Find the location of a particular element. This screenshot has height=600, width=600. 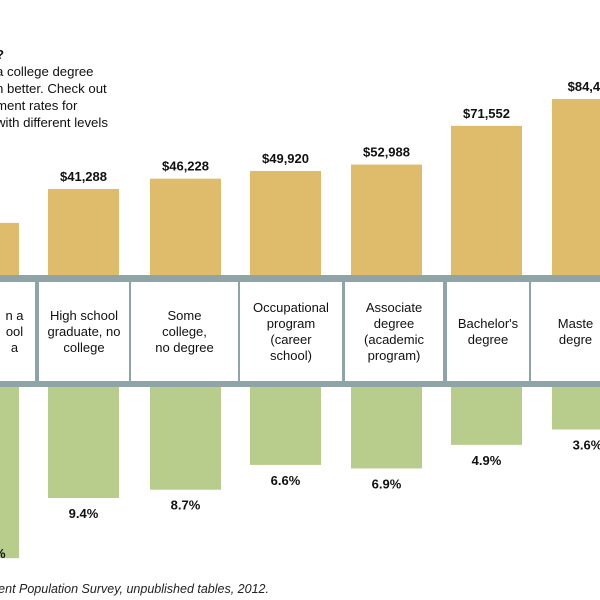

category-label: no degree is located at coordinates (184, 347).